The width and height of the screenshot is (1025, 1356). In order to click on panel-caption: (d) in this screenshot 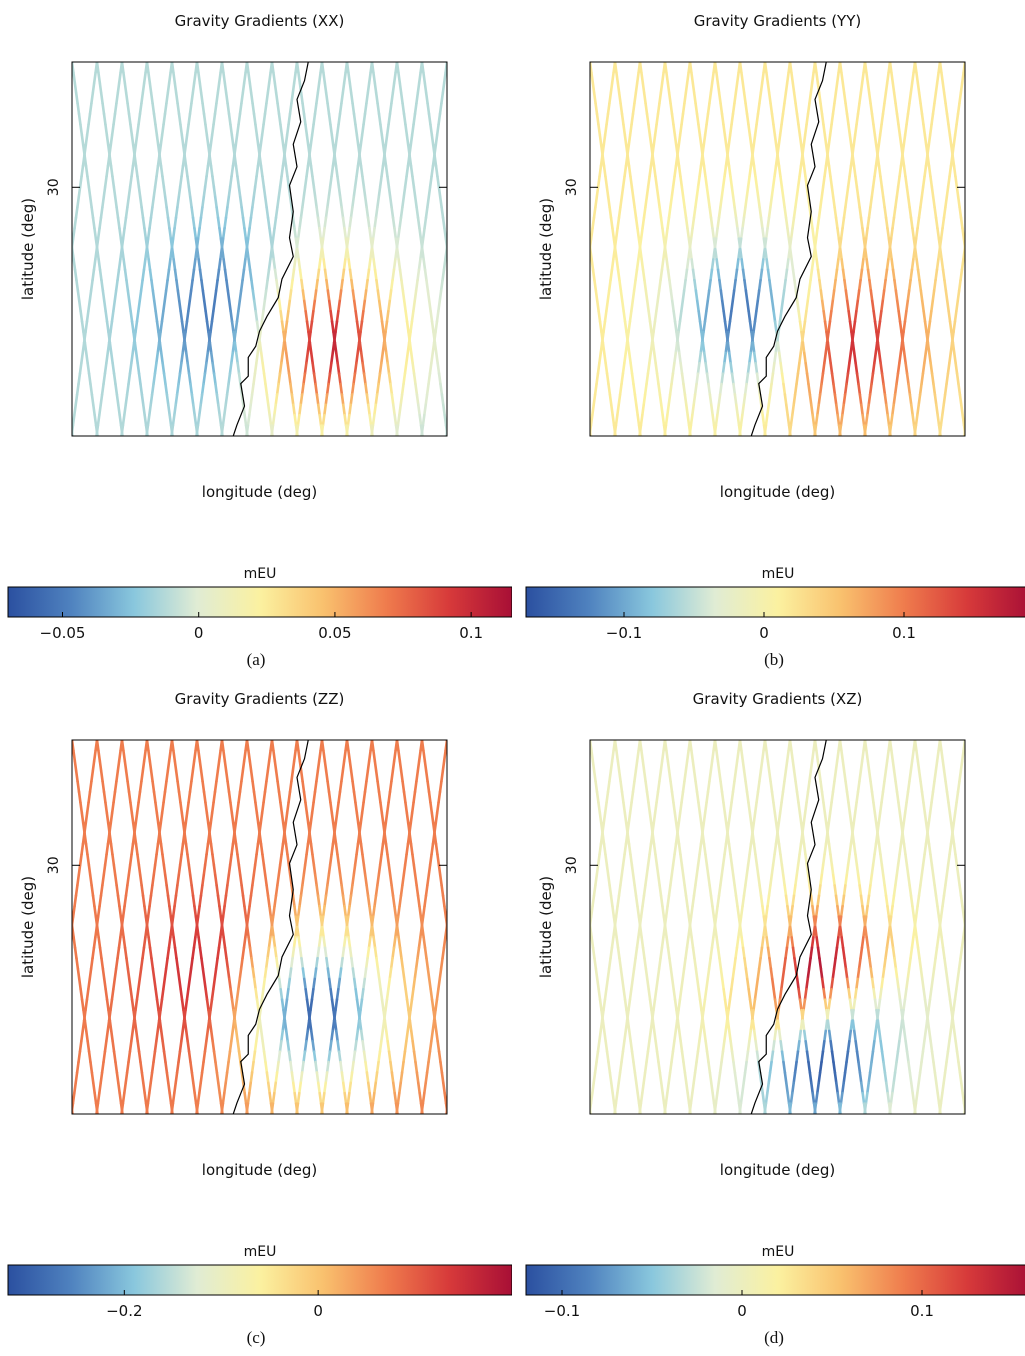, I will do `click(774, 1337)`.